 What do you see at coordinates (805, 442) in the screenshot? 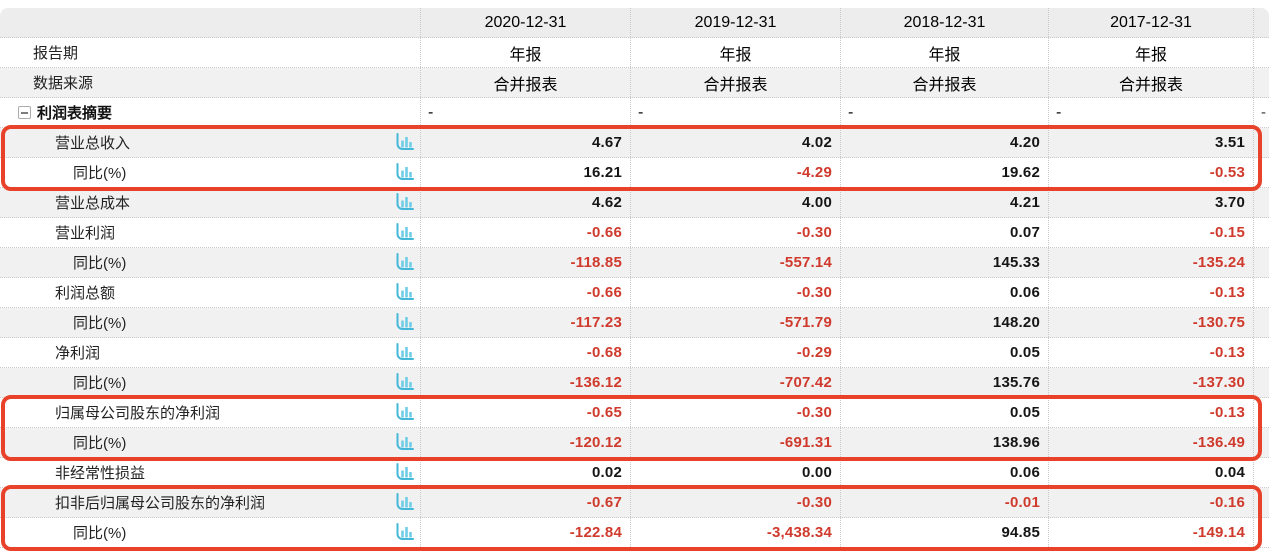
I see `metric-value: -691.31` at bounding box center [805, 442].